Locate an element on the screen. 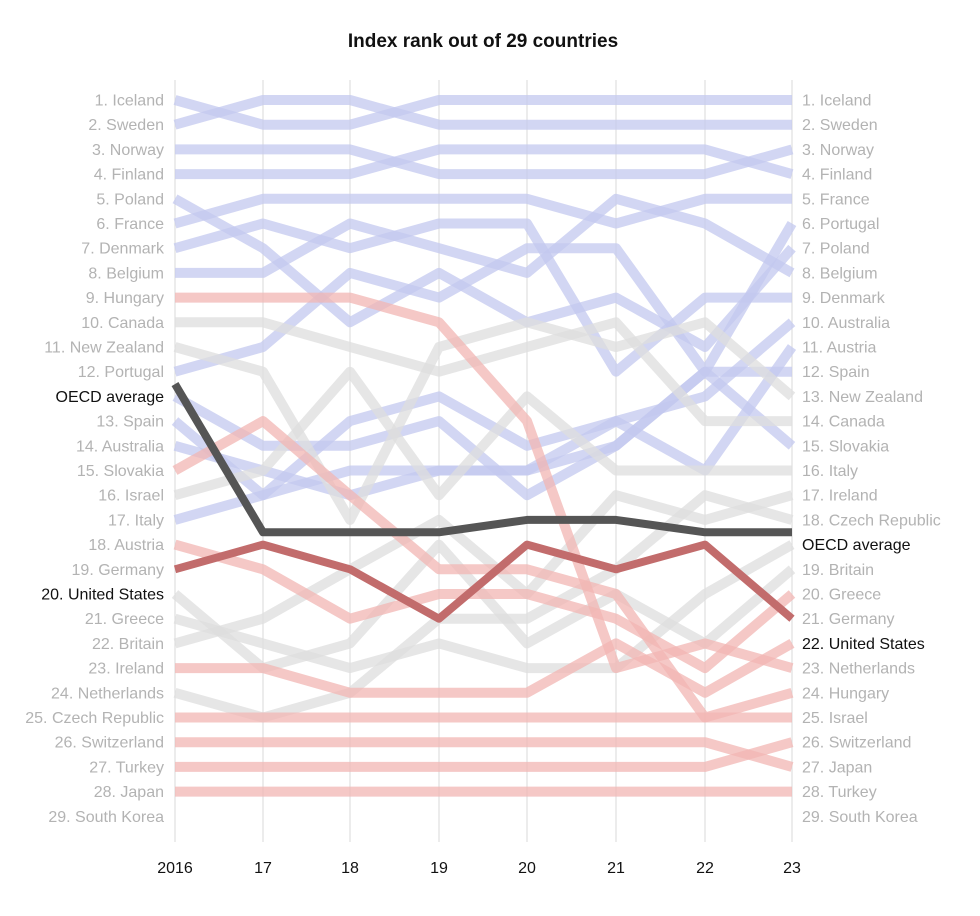 The height and width of the screenshot is (916, 980). right-label-19-britain: 19. Britain is located at coordinates (838, 570).